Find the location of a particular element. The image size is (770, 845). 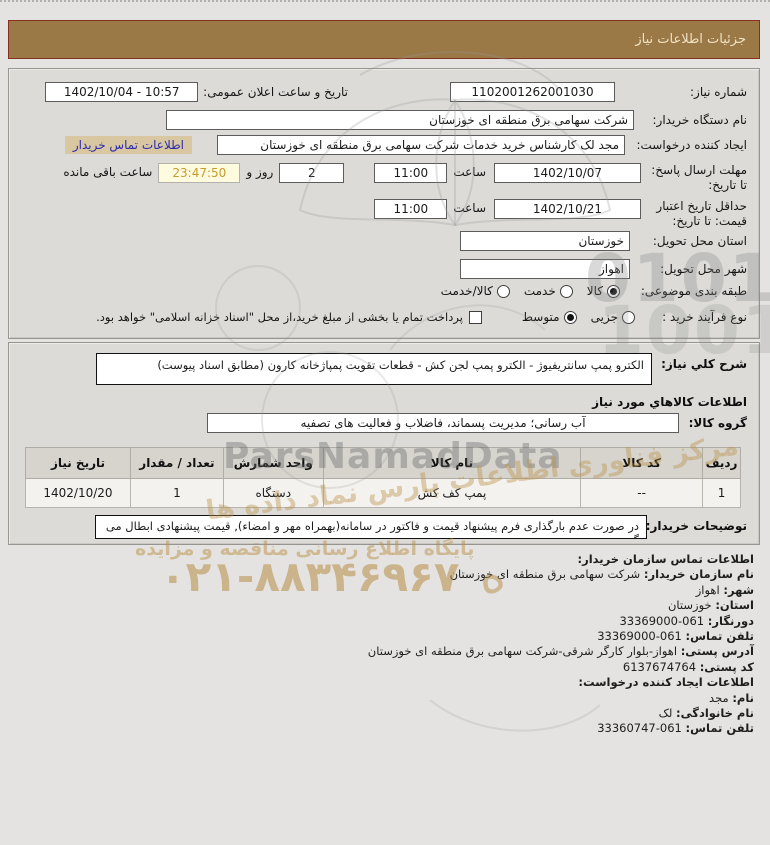

col-quantity: تعداد / مقدار is located at coordinates (176, 463).